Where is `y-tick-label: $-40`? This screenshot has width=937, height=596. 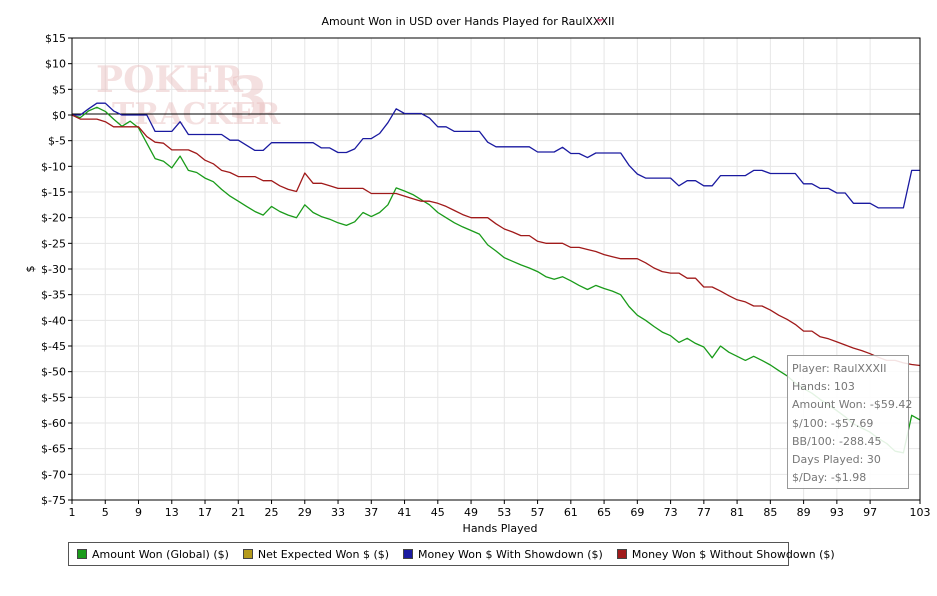 y-tick-label: $-40 is located at coordinates (53, 320).